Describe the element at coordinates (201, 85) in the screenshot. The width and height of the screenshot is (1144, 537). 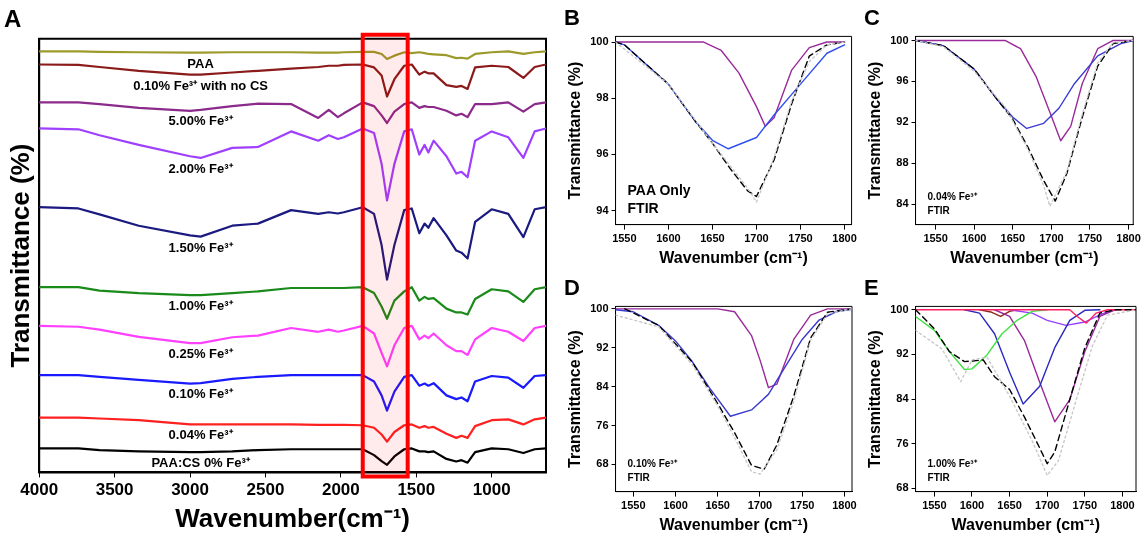
I see `series-label: 0.10% Fe³⁺ with no CS` at that location.